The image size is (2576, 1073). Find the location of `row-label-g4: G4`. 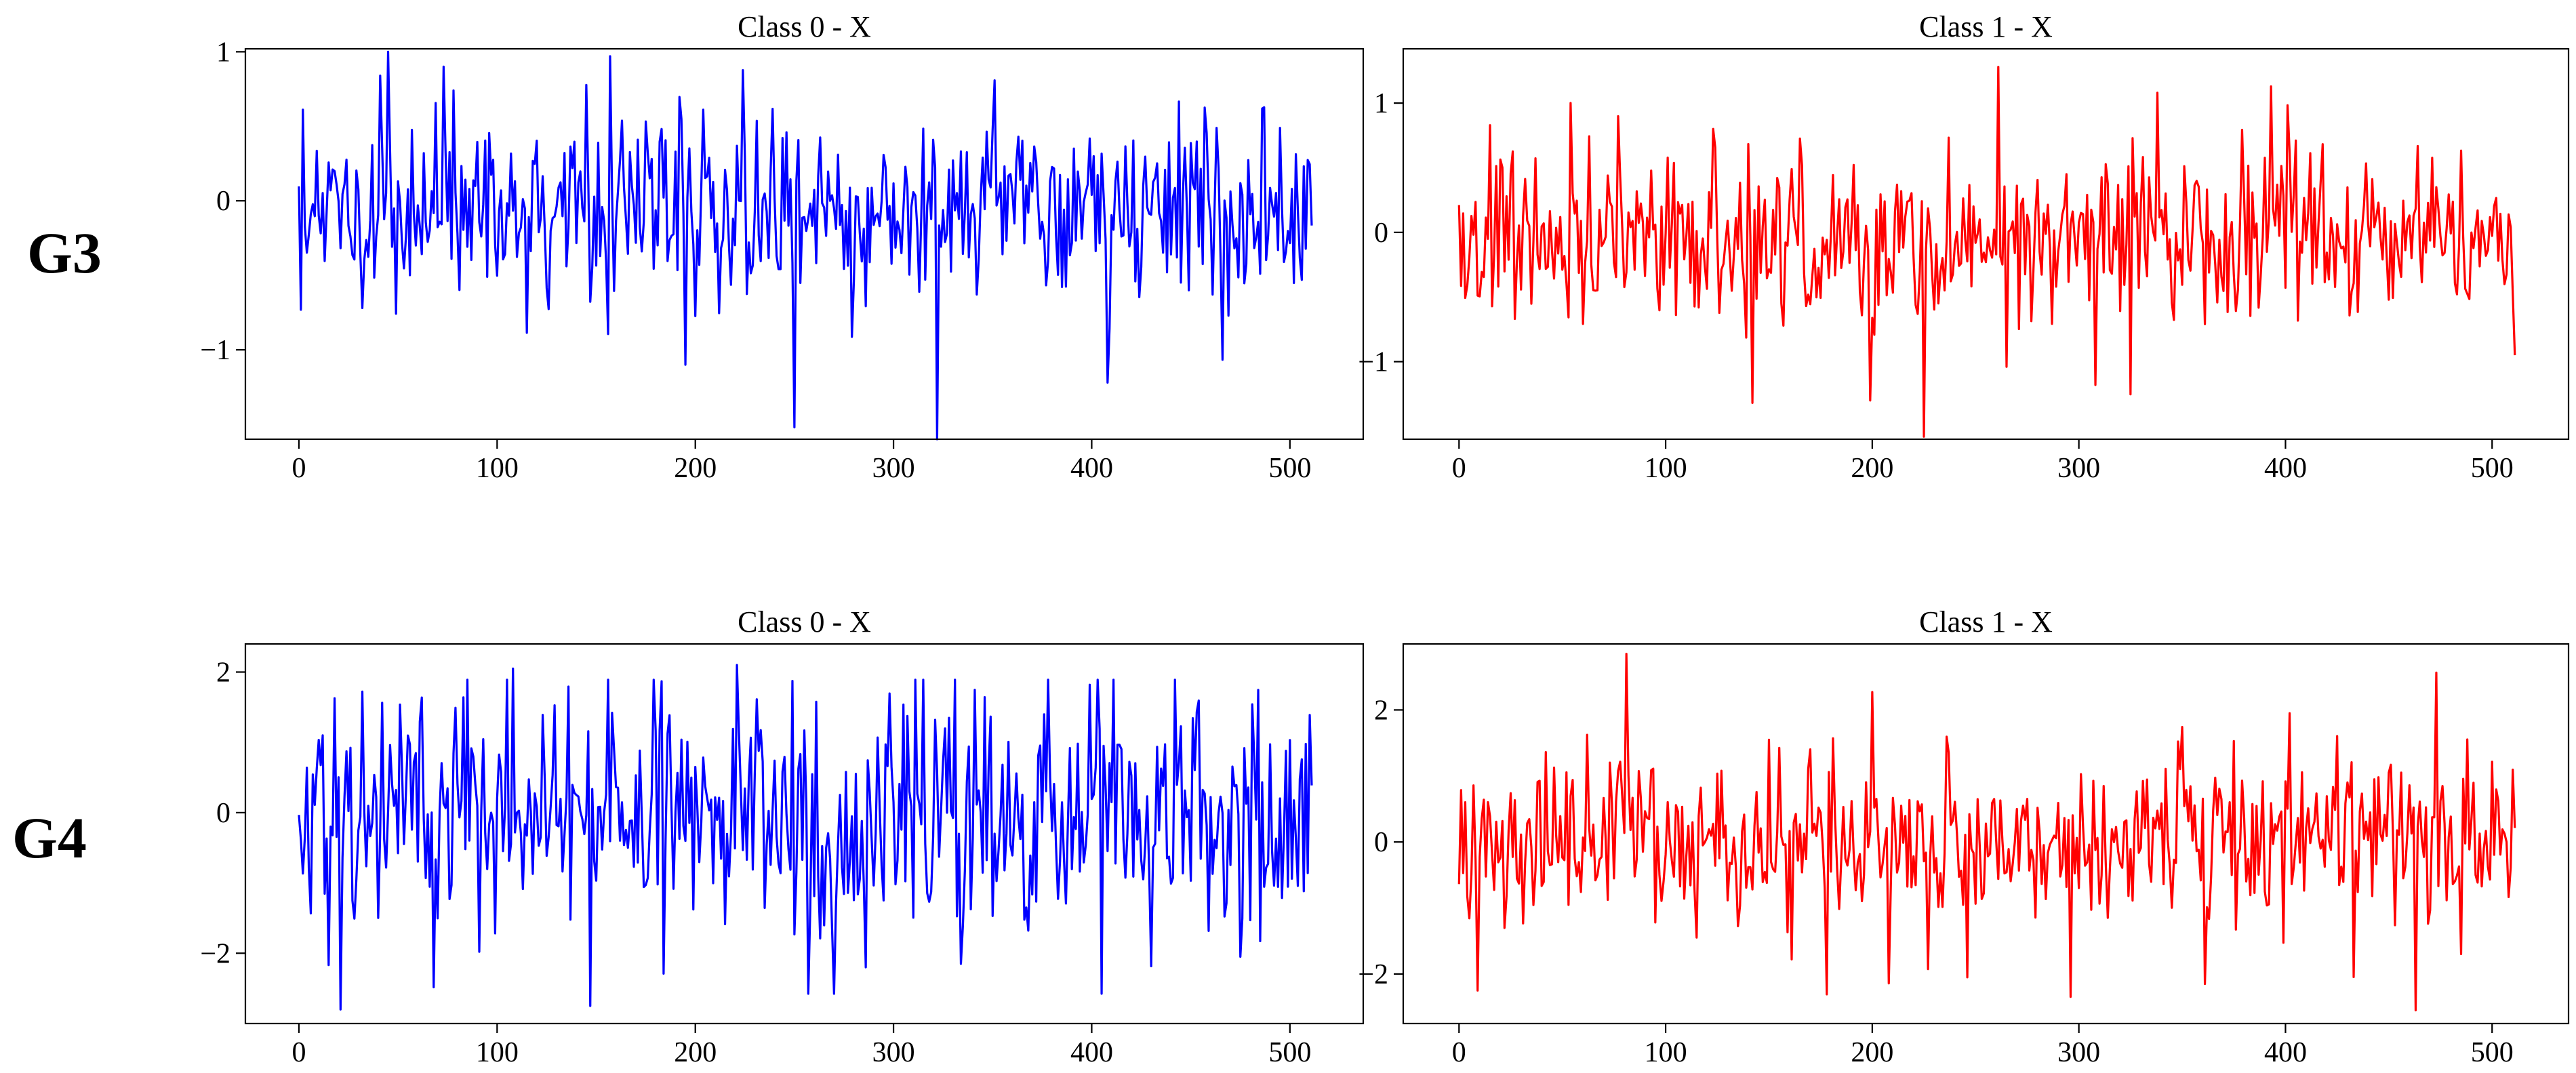

row-label-g4: G4 is located at coordinates (49, 838).